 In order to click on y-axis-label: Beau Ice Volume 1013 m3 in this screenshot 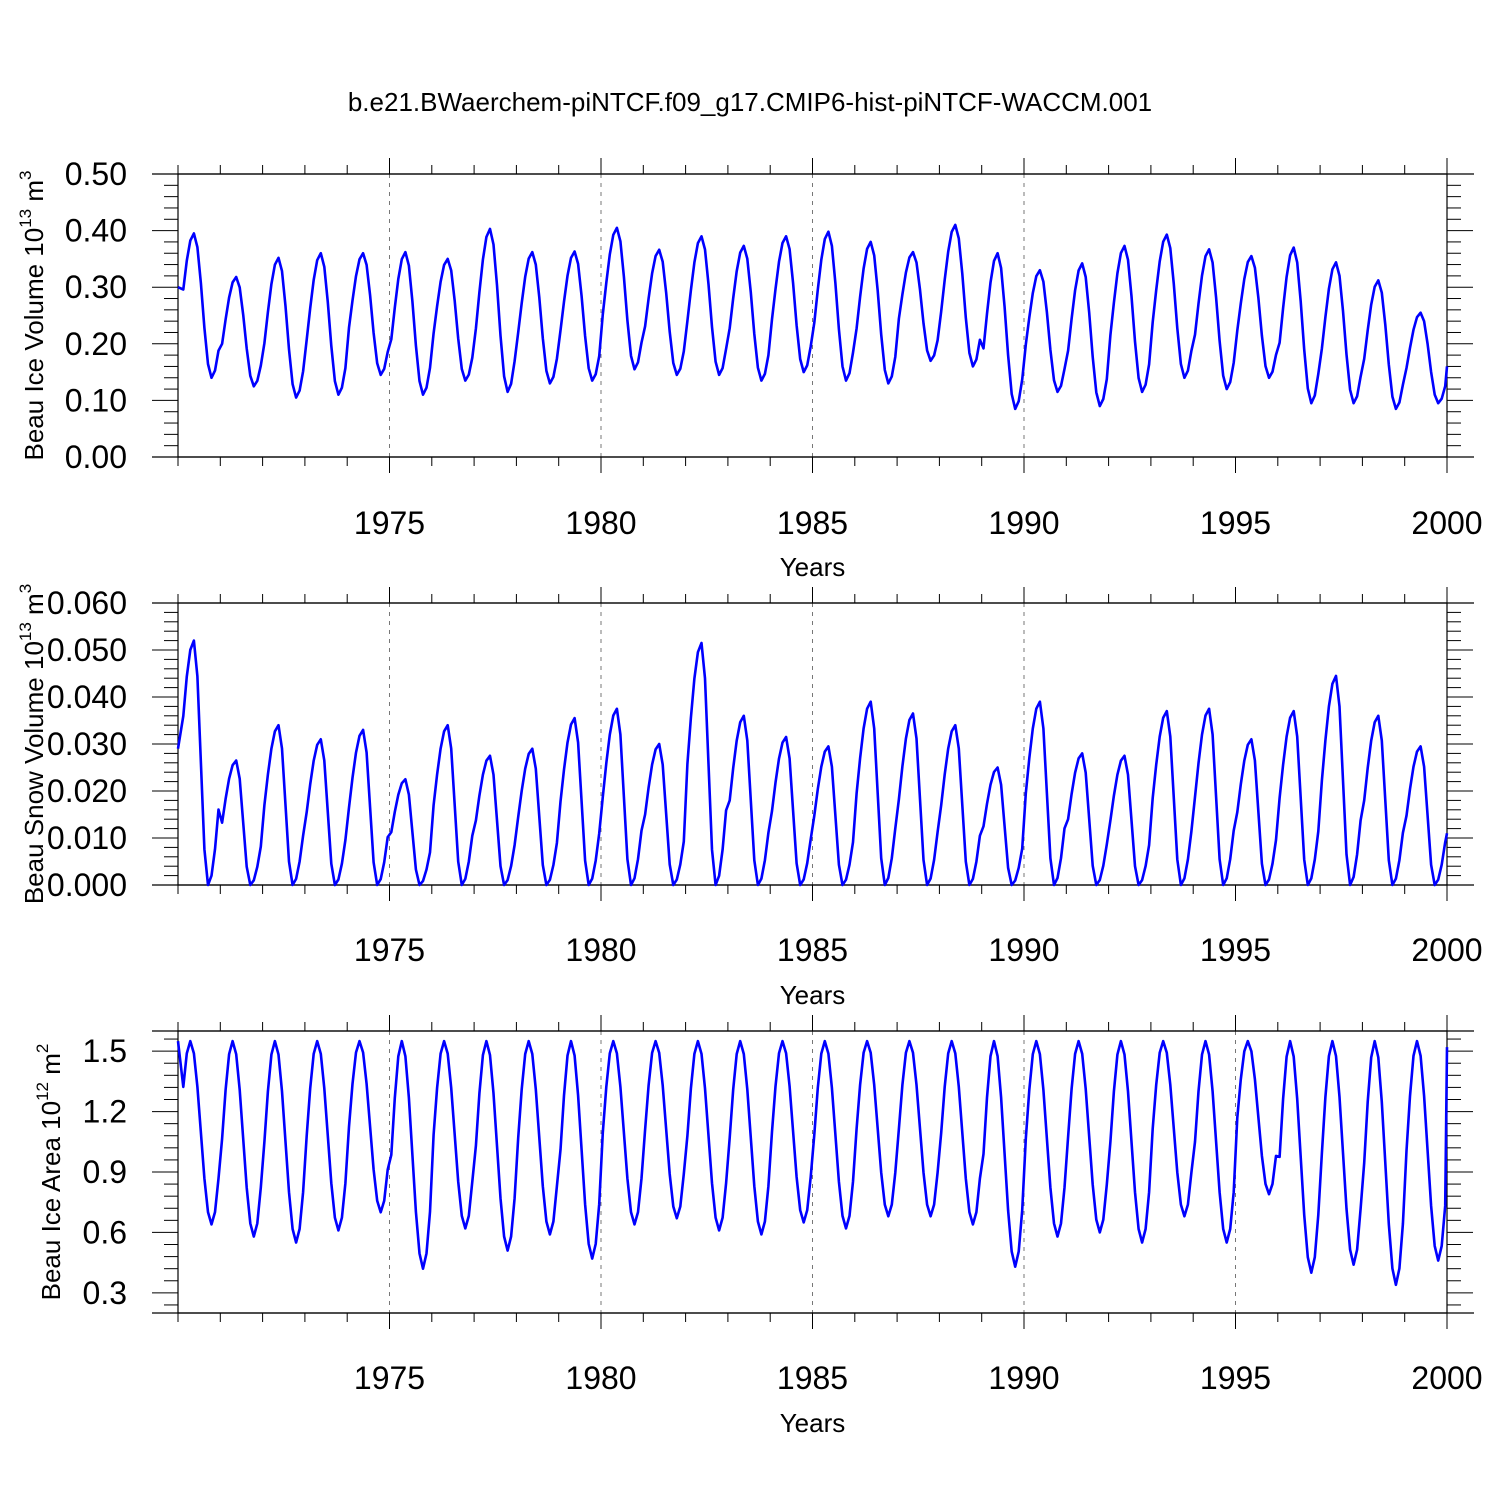, I will do `click(32, 316)`.